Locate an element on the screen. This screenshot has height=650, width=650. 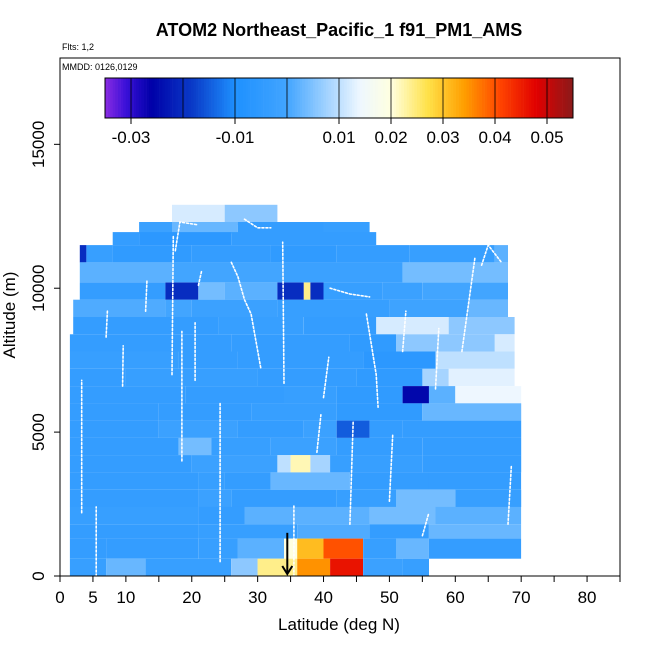
x-tick-label: 10 is located at coordinates (125, 597).